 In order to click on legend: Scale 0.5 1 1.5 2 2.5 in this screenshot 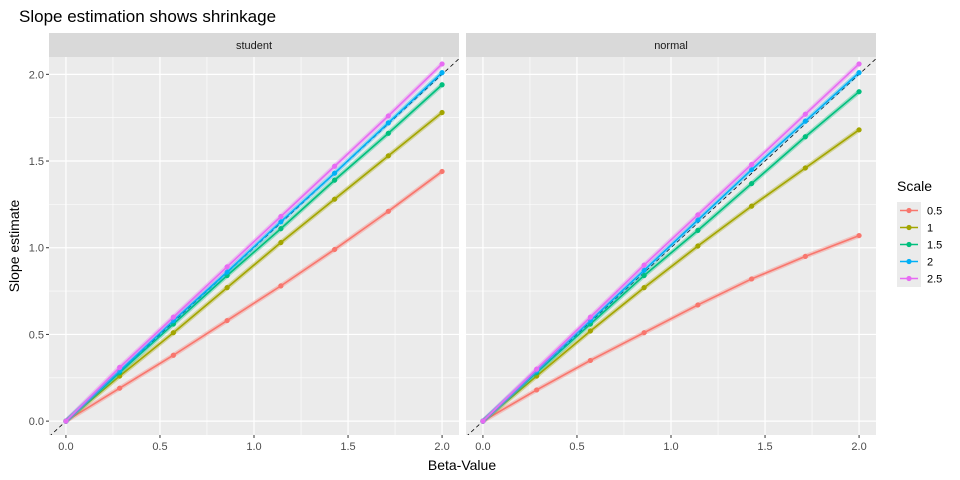, I will do `click(919, 232)`.